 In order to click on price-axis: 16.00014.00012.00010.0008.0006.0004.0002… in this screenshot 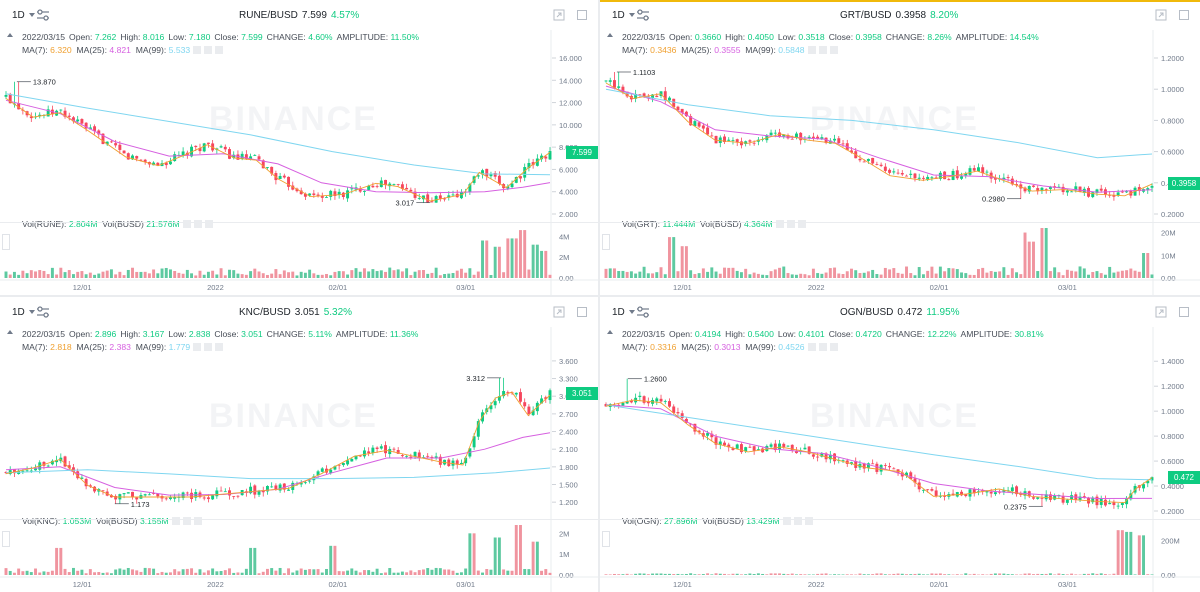, I will do `click(567, 136)`.